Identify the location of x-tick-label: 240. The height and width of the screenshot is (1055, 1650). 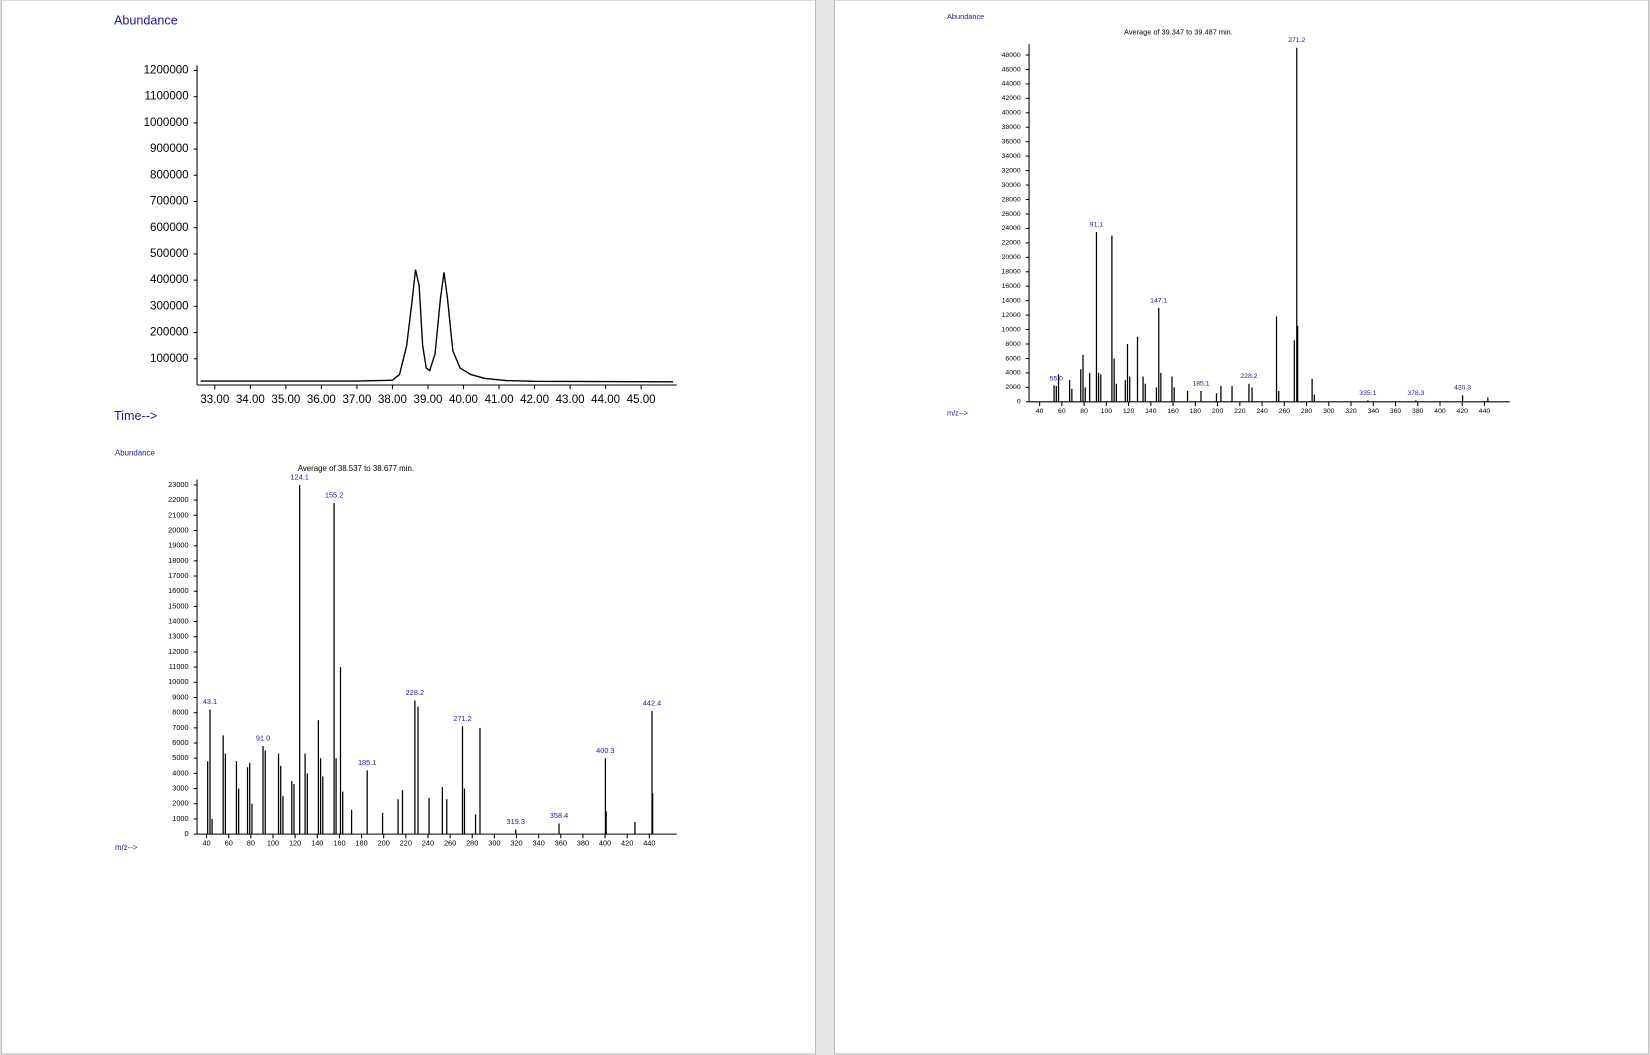
(1262, 411).